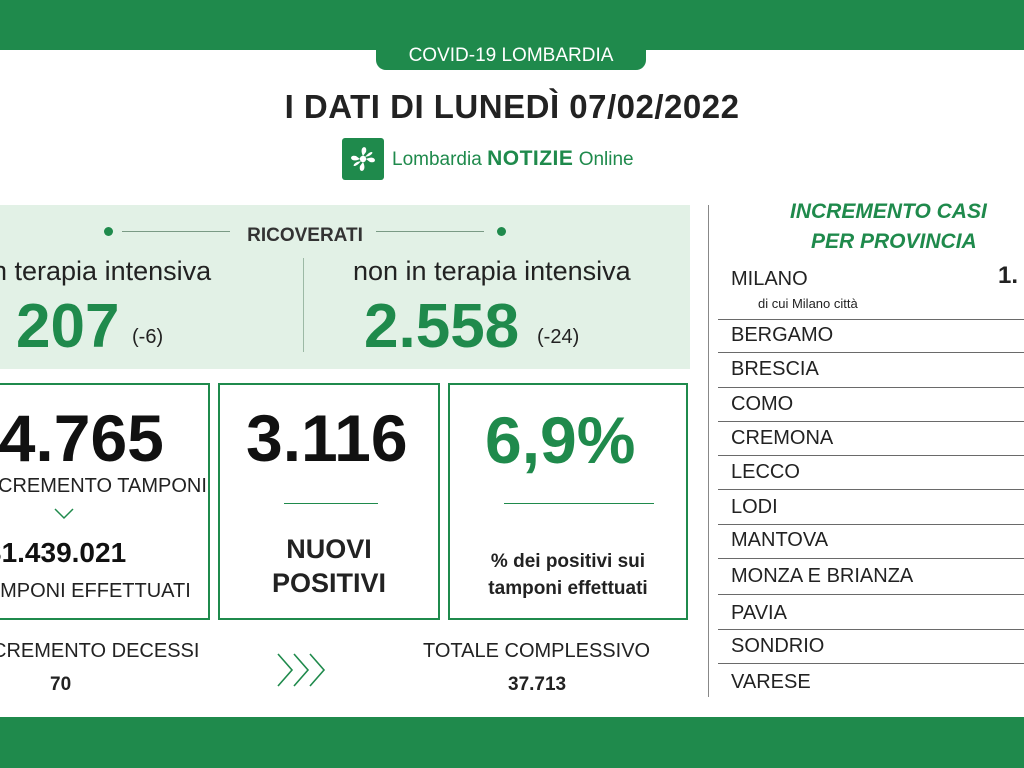  Describe the element at coordinates (512, 25) in the screenshot. I see `top-band` at that location.